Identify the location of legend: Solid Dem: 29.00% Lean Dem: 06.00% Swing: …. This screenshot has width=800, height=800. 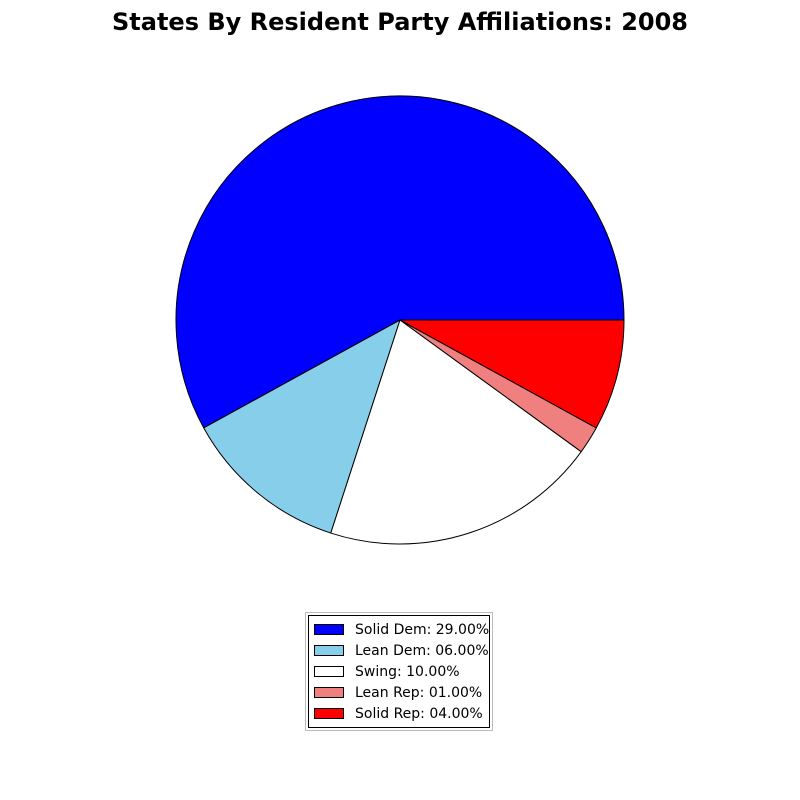
(399, 671).